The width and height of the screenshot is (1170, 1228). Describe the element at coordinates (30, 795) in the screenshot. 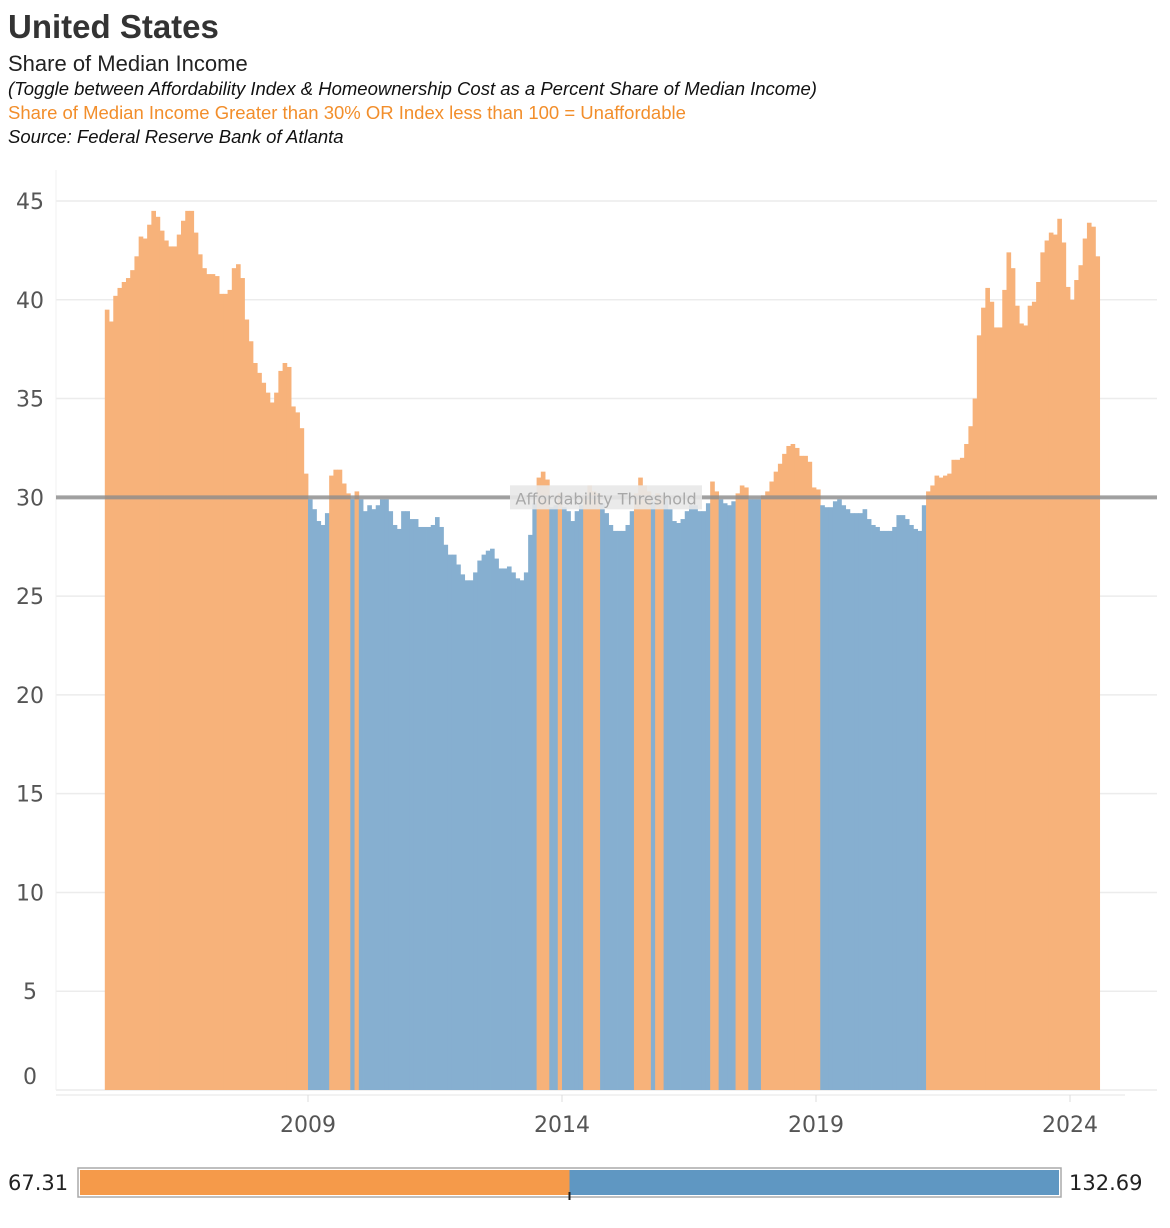

I see `y-tick-label: 15` at that location.